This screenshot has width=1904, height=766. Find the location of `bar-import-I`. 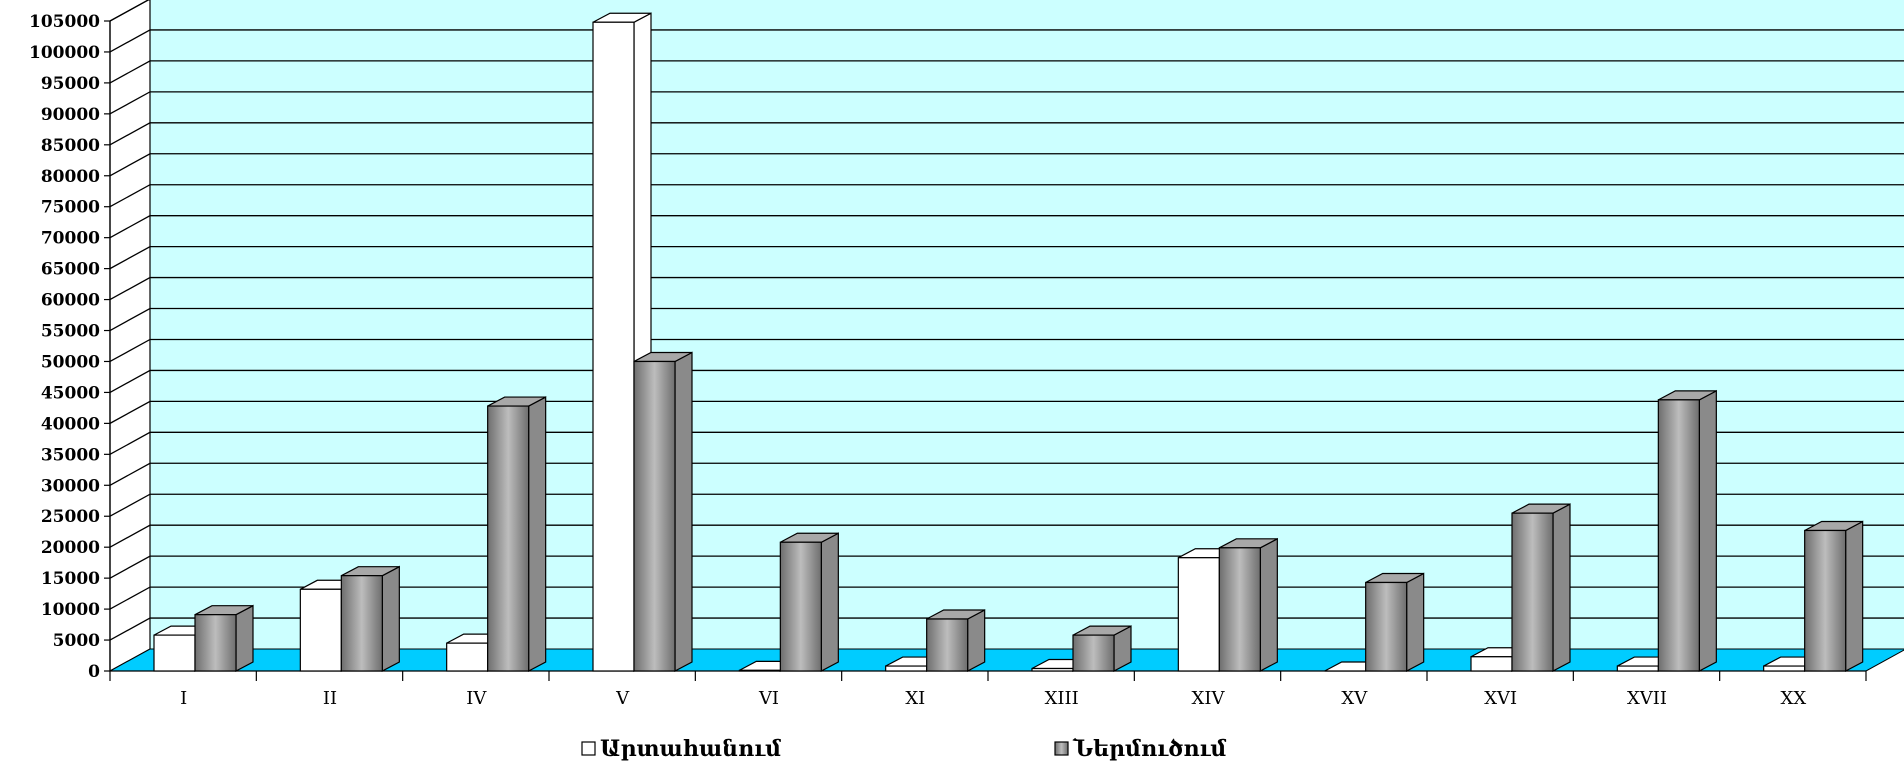

bar-import-I is located at coordinates (224, 638).